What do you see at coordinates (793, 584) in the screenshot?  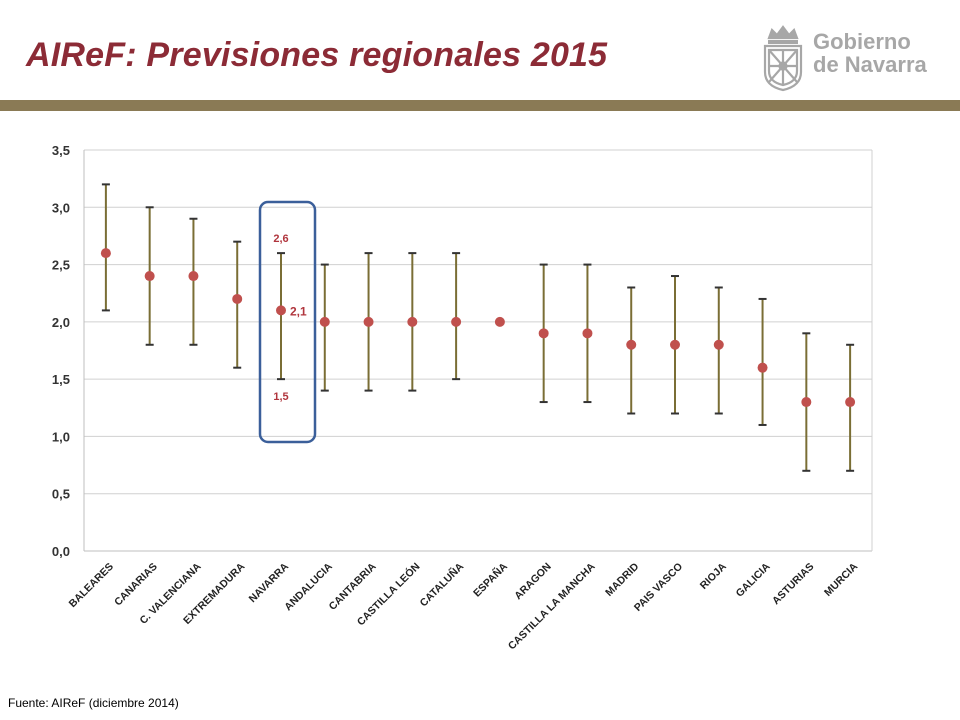 I see `x-tick-label: ASTURIAS` at bounding box center [793, 584].